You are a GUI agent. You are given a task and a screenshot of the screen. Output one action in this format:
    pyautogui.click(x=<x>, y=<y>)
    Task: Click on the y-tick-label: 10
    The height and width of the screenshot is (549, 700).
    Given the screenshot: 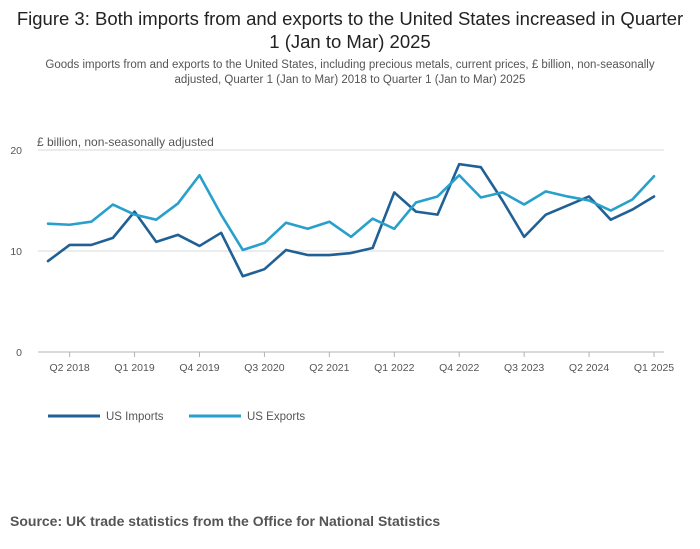 What is the action you would take?
    pyautogui.click(x=16, y=252)
    